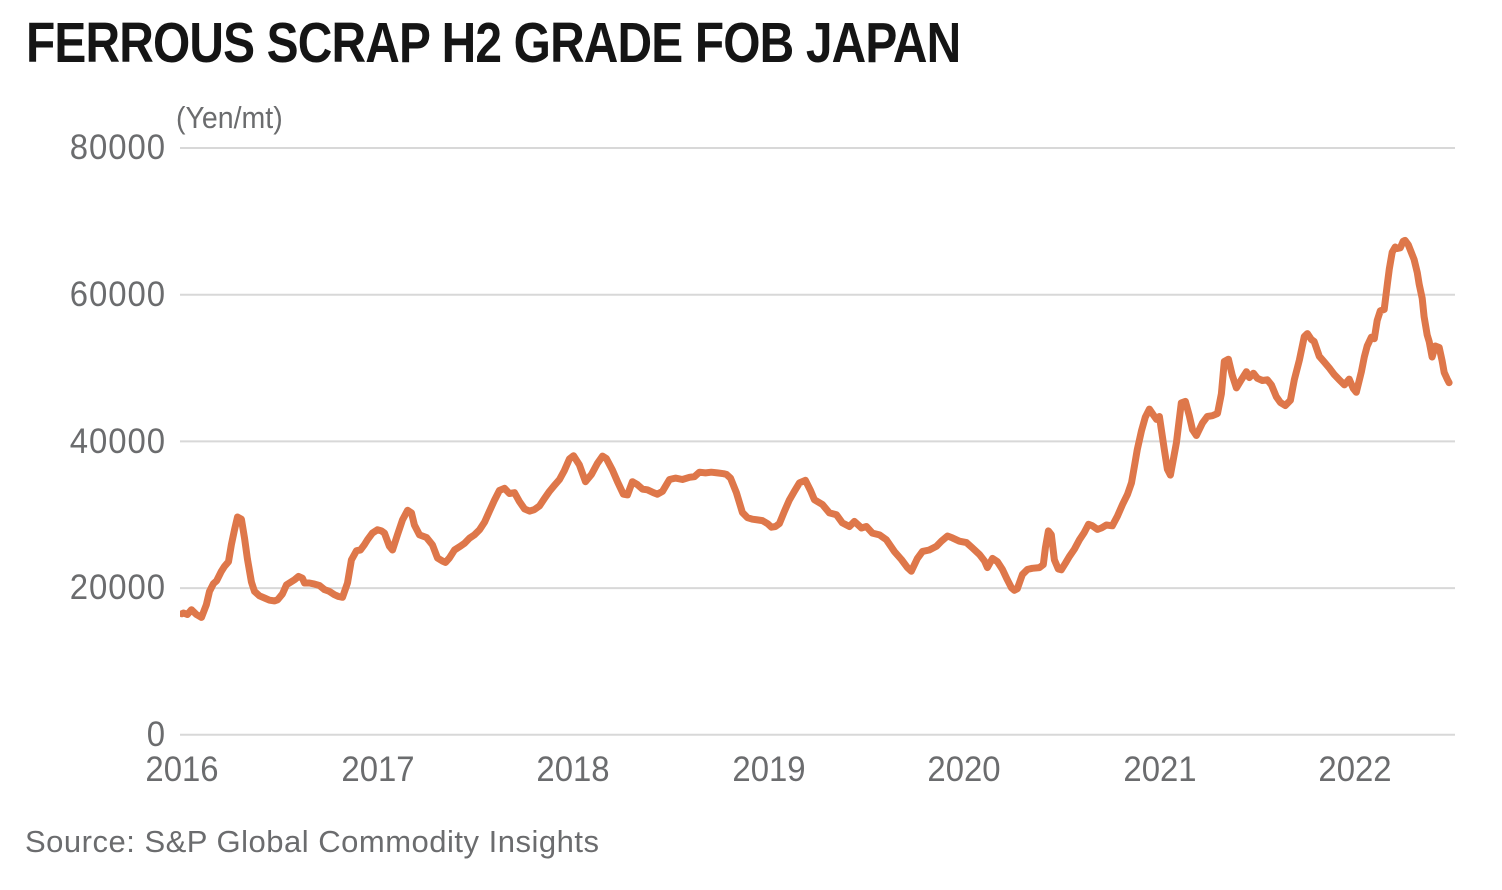 The width and height of the screenshot is (1502, 890). What do you see at coordinates (229, 117) in the screenshot?
I see `y-axis-unit-label: (Yen/mt)` at bounding box center [229, 117].